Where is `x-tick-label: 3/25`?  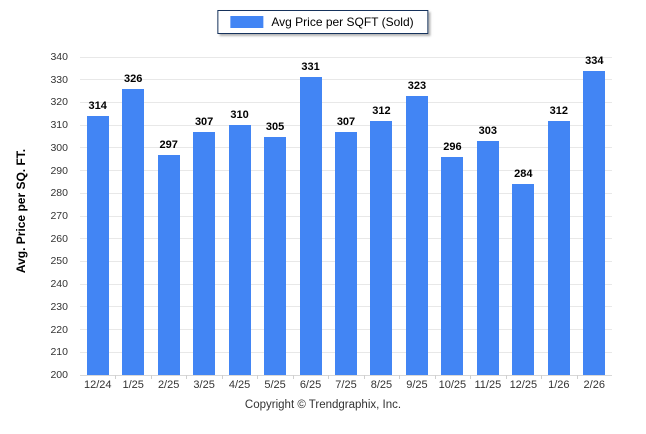
x-tick-label: 3/25 is located at coordinates (204, 385).